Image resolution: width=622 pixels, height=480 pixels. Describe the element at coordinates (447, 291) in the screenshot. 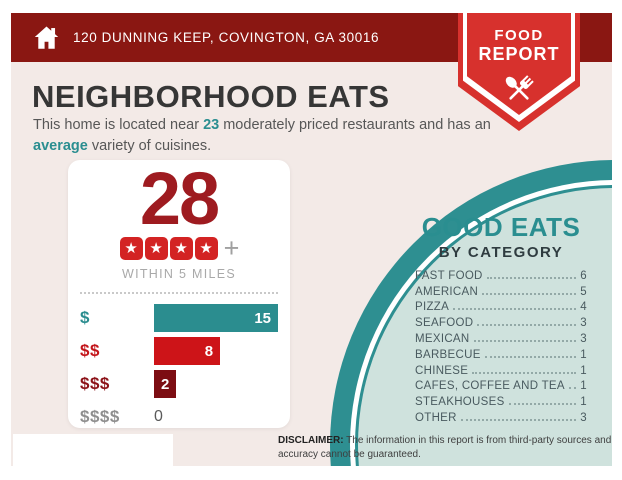

I see `category-label: AMERICAN` at that location.